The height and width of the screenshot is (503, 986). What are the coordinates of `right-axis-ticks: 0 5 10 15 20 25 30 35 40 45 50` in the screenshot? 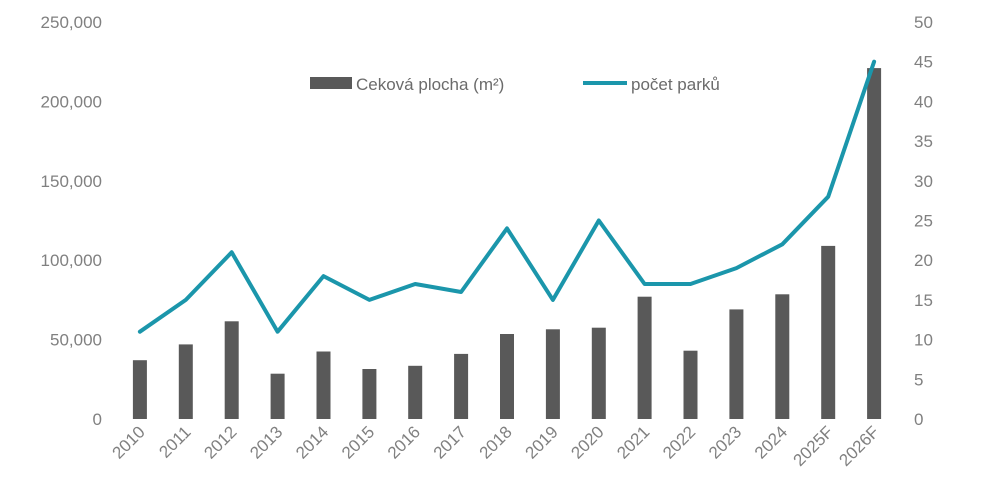 It's located at (923, 221).